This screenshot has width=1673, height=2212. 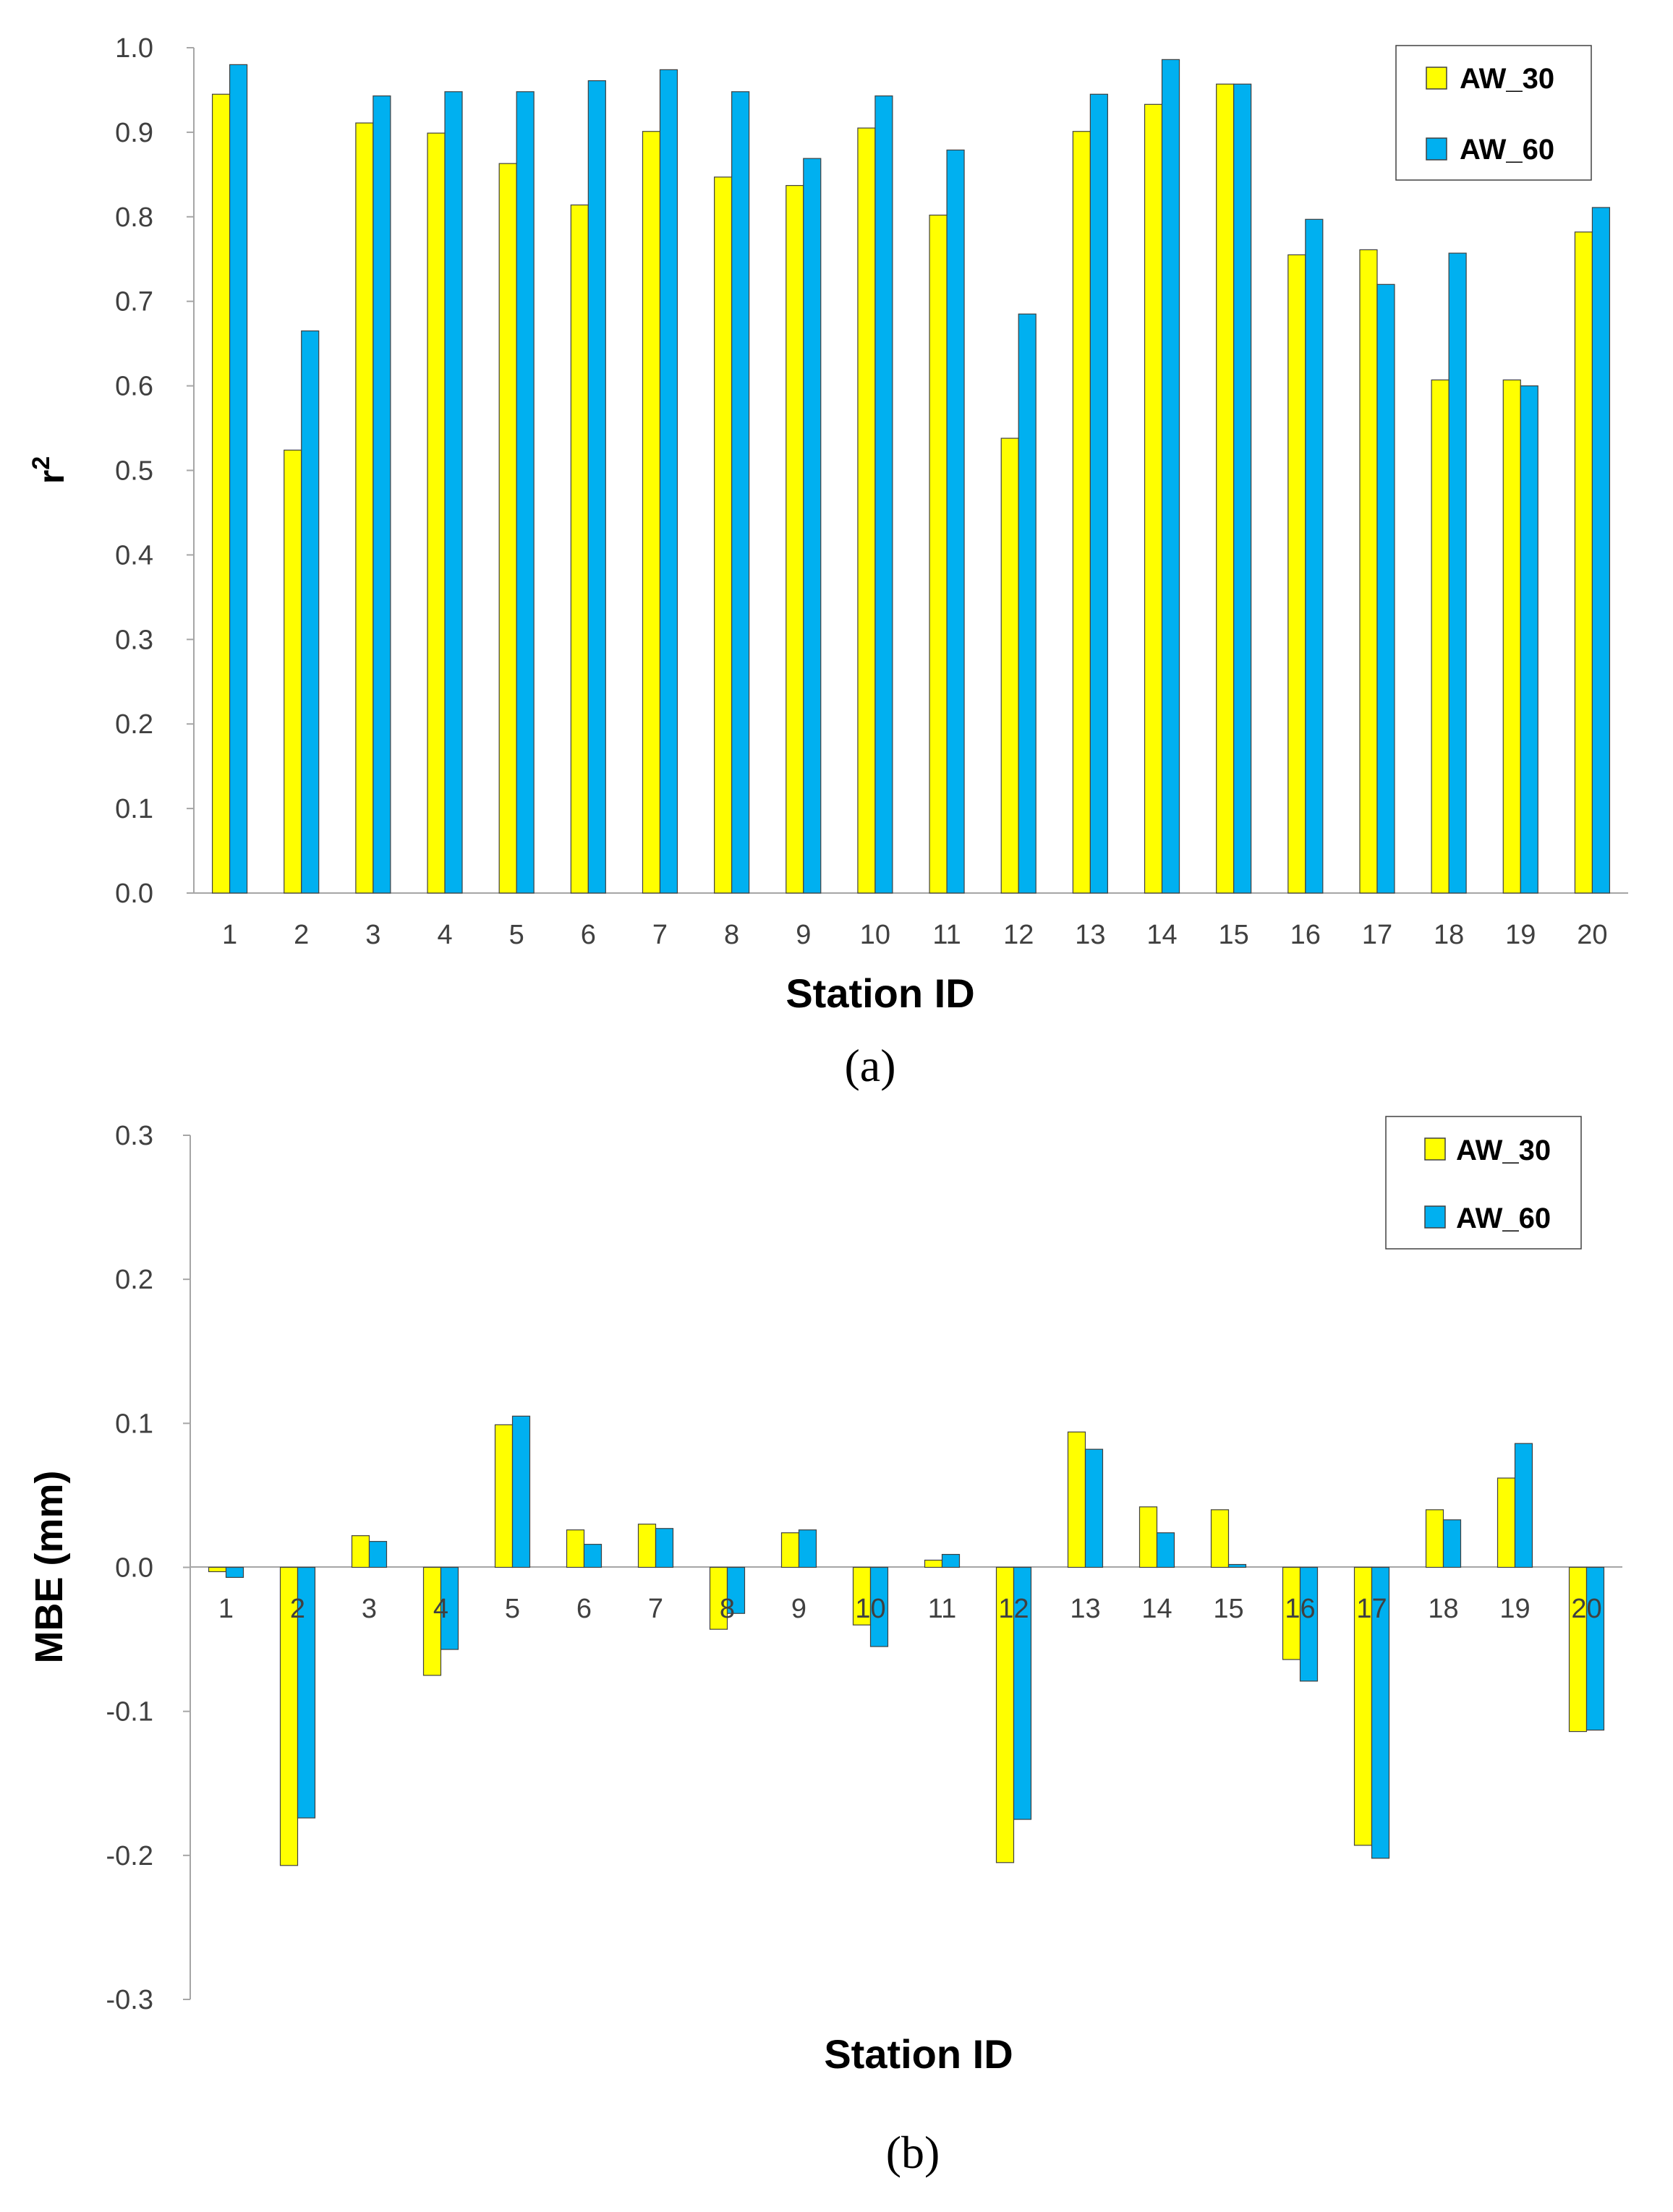 I want to click on panel-b-legend-box, so click(x=1484, y=1183).